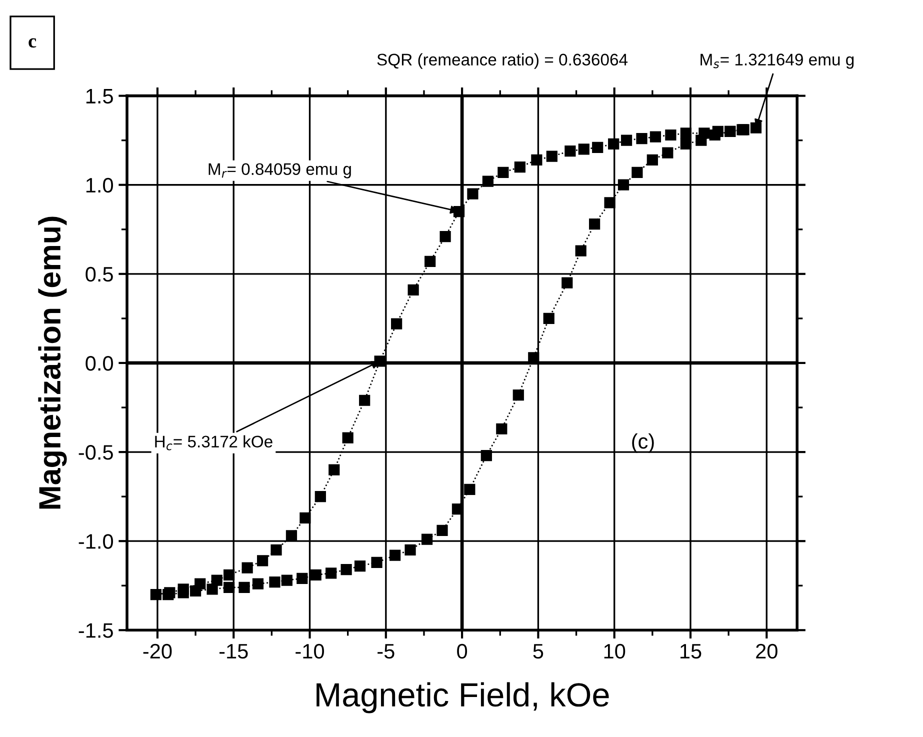 The height and width of the screenshot is (737, 923). I want to click on annotation: M$_{s}$= 1.321649 emu g, so click(777, 61).